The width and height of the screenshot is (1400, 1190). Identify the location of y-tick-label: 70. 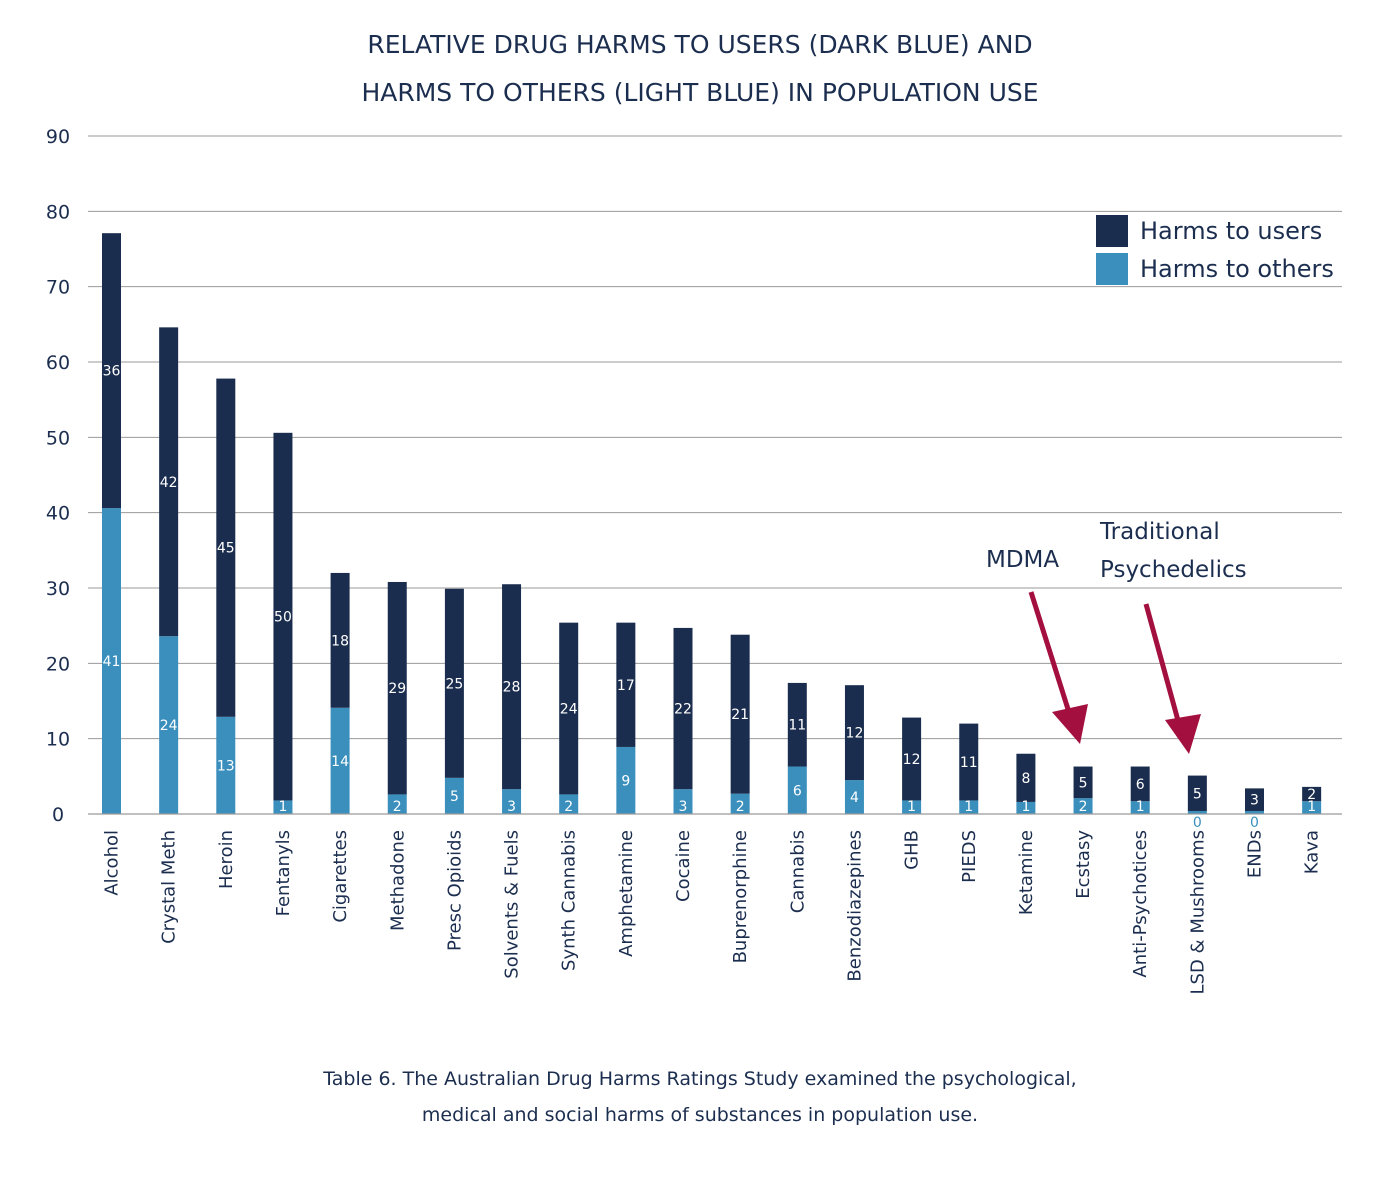
(58, 288).